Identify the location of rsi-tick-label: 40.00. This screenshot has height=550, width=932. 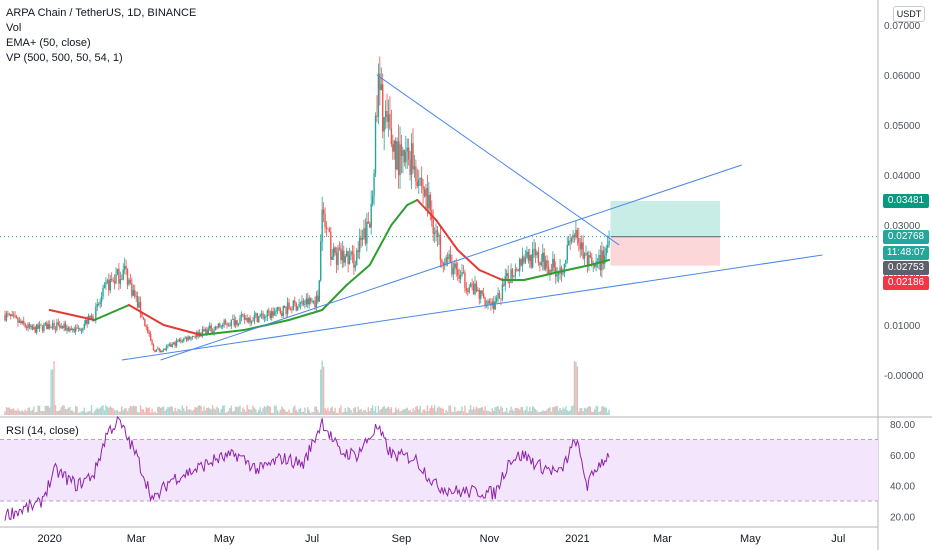
(902, 487).